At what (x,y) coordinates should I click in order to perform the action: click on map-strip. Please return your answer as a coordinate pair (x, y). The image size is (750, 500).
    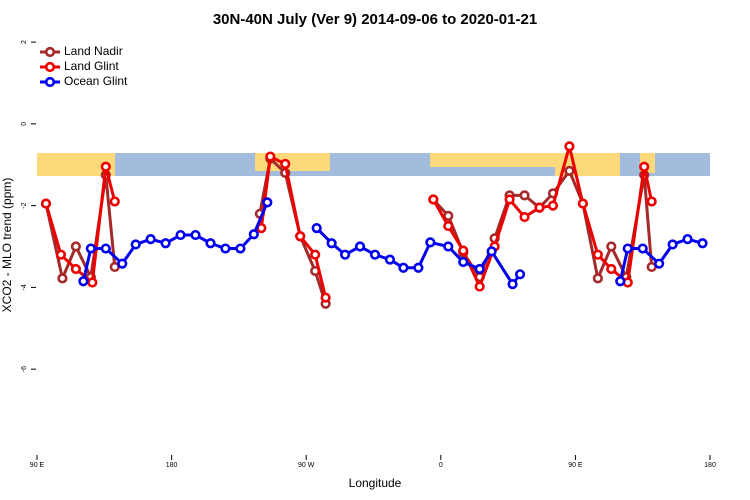
    Looking at the image, I should click on (373, 164).